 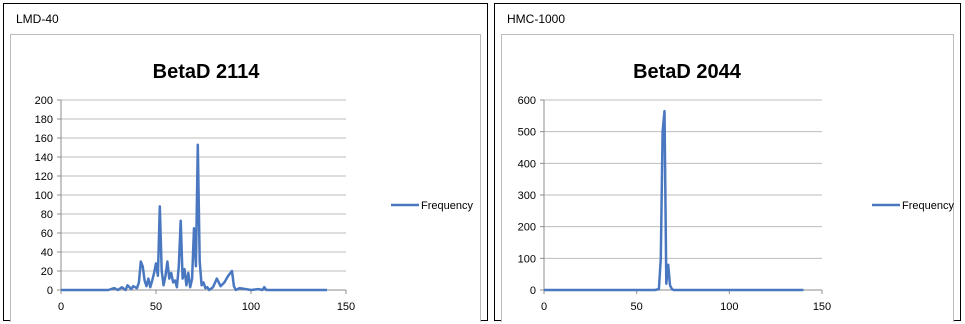 I want to click on y-tick-label: 180, so click(x=44, y=120).